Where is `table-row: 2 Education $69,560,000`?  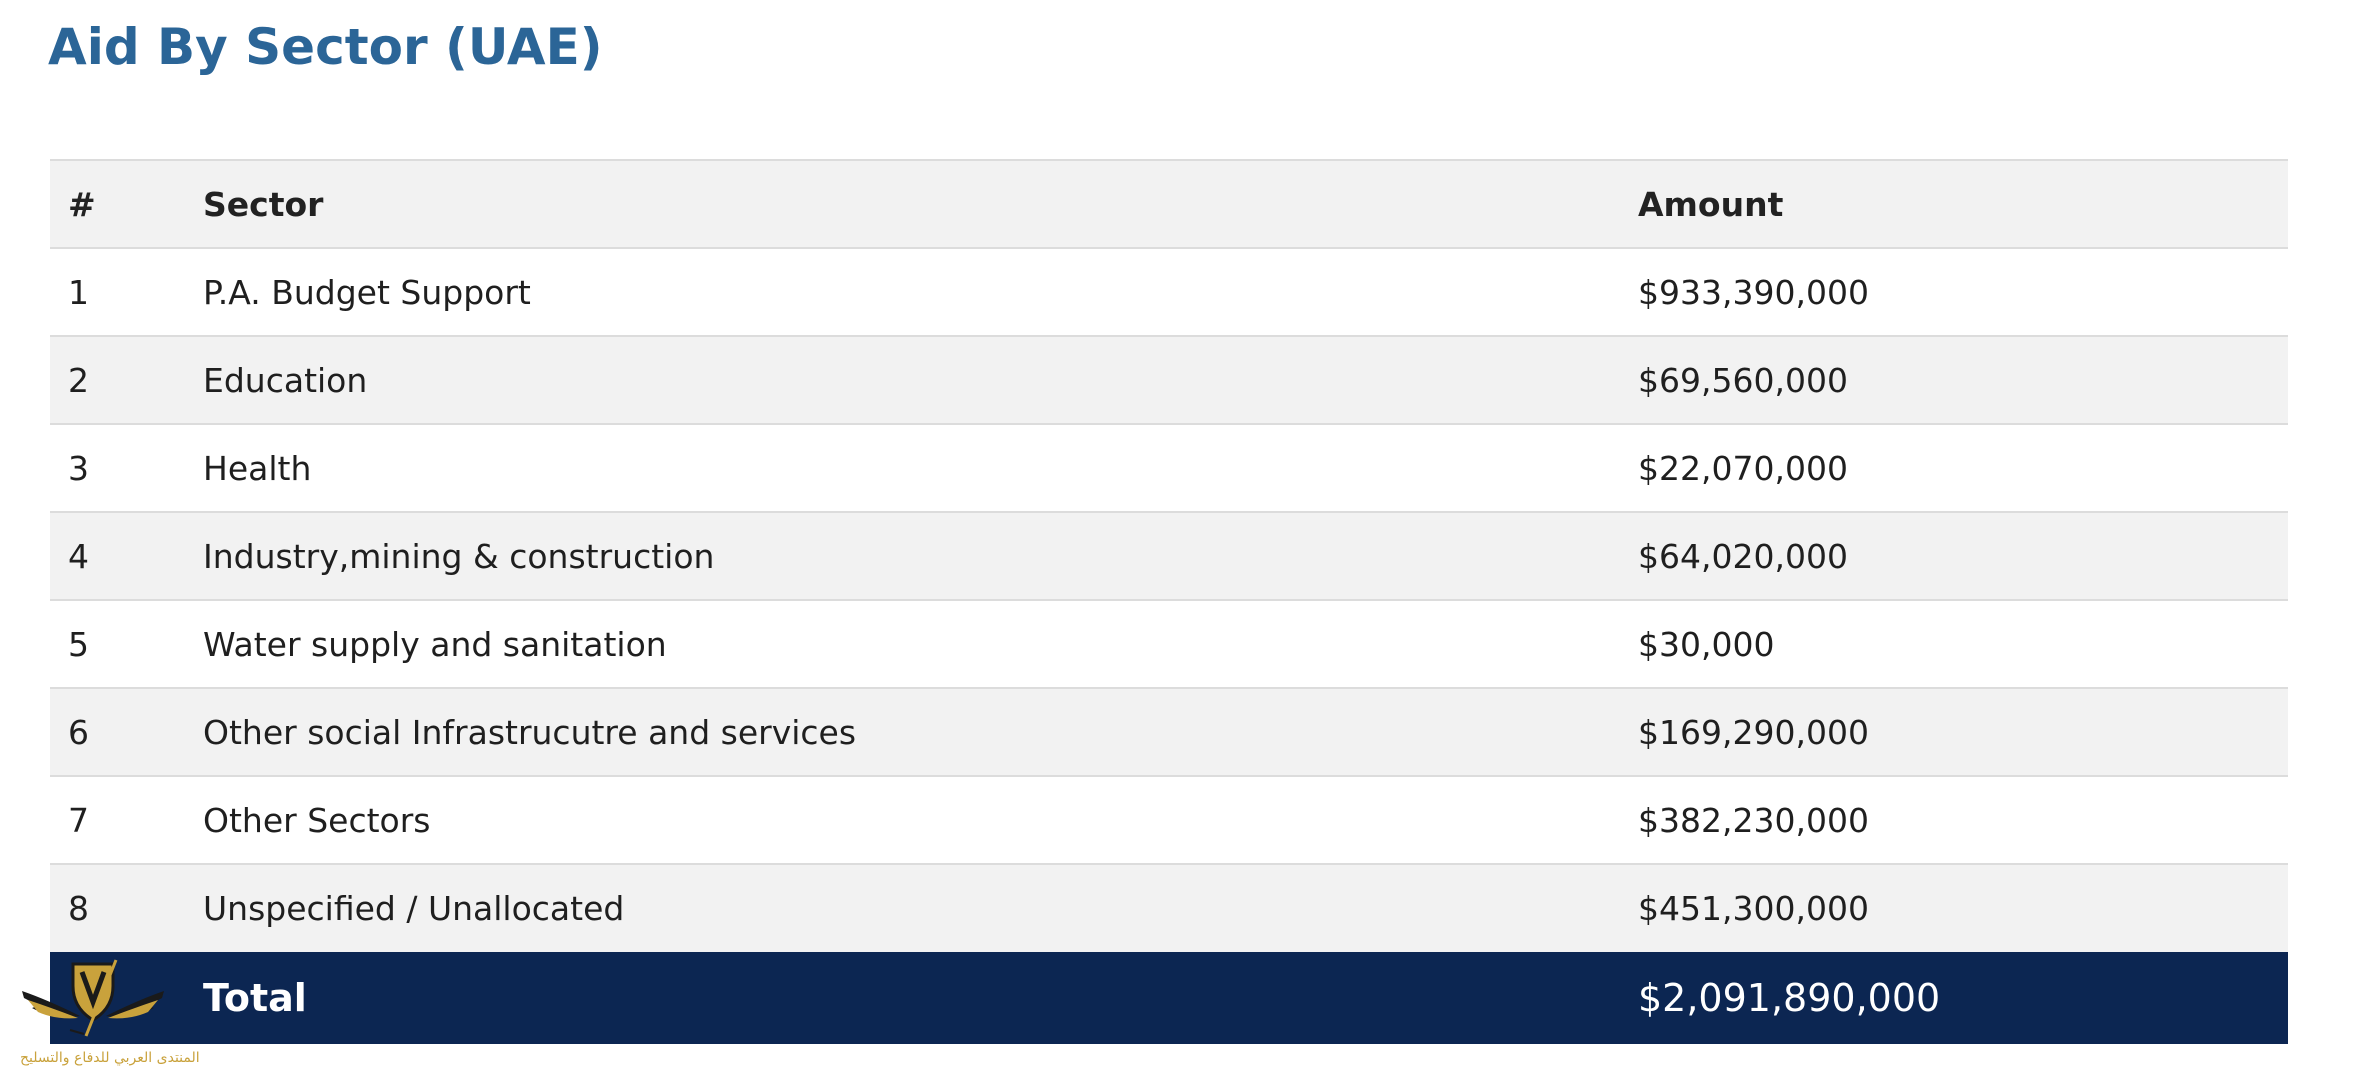
table-row: 2 Education $69,560,000 is located at coordinates (1169, 379).